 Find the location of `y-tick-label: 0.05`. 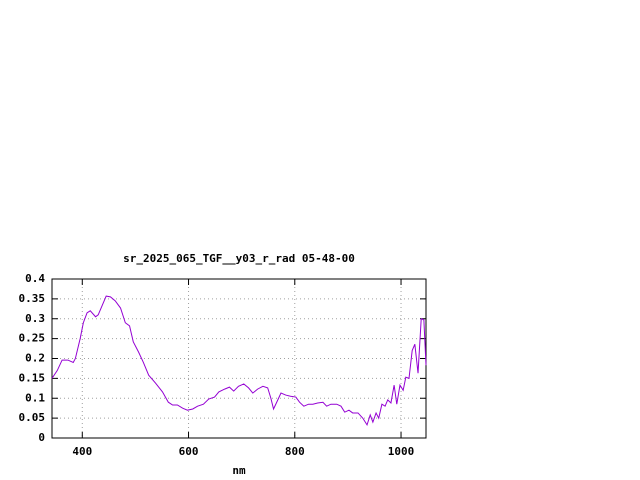

y-tick-label: 0.05 is located at coordinates (32, 417).